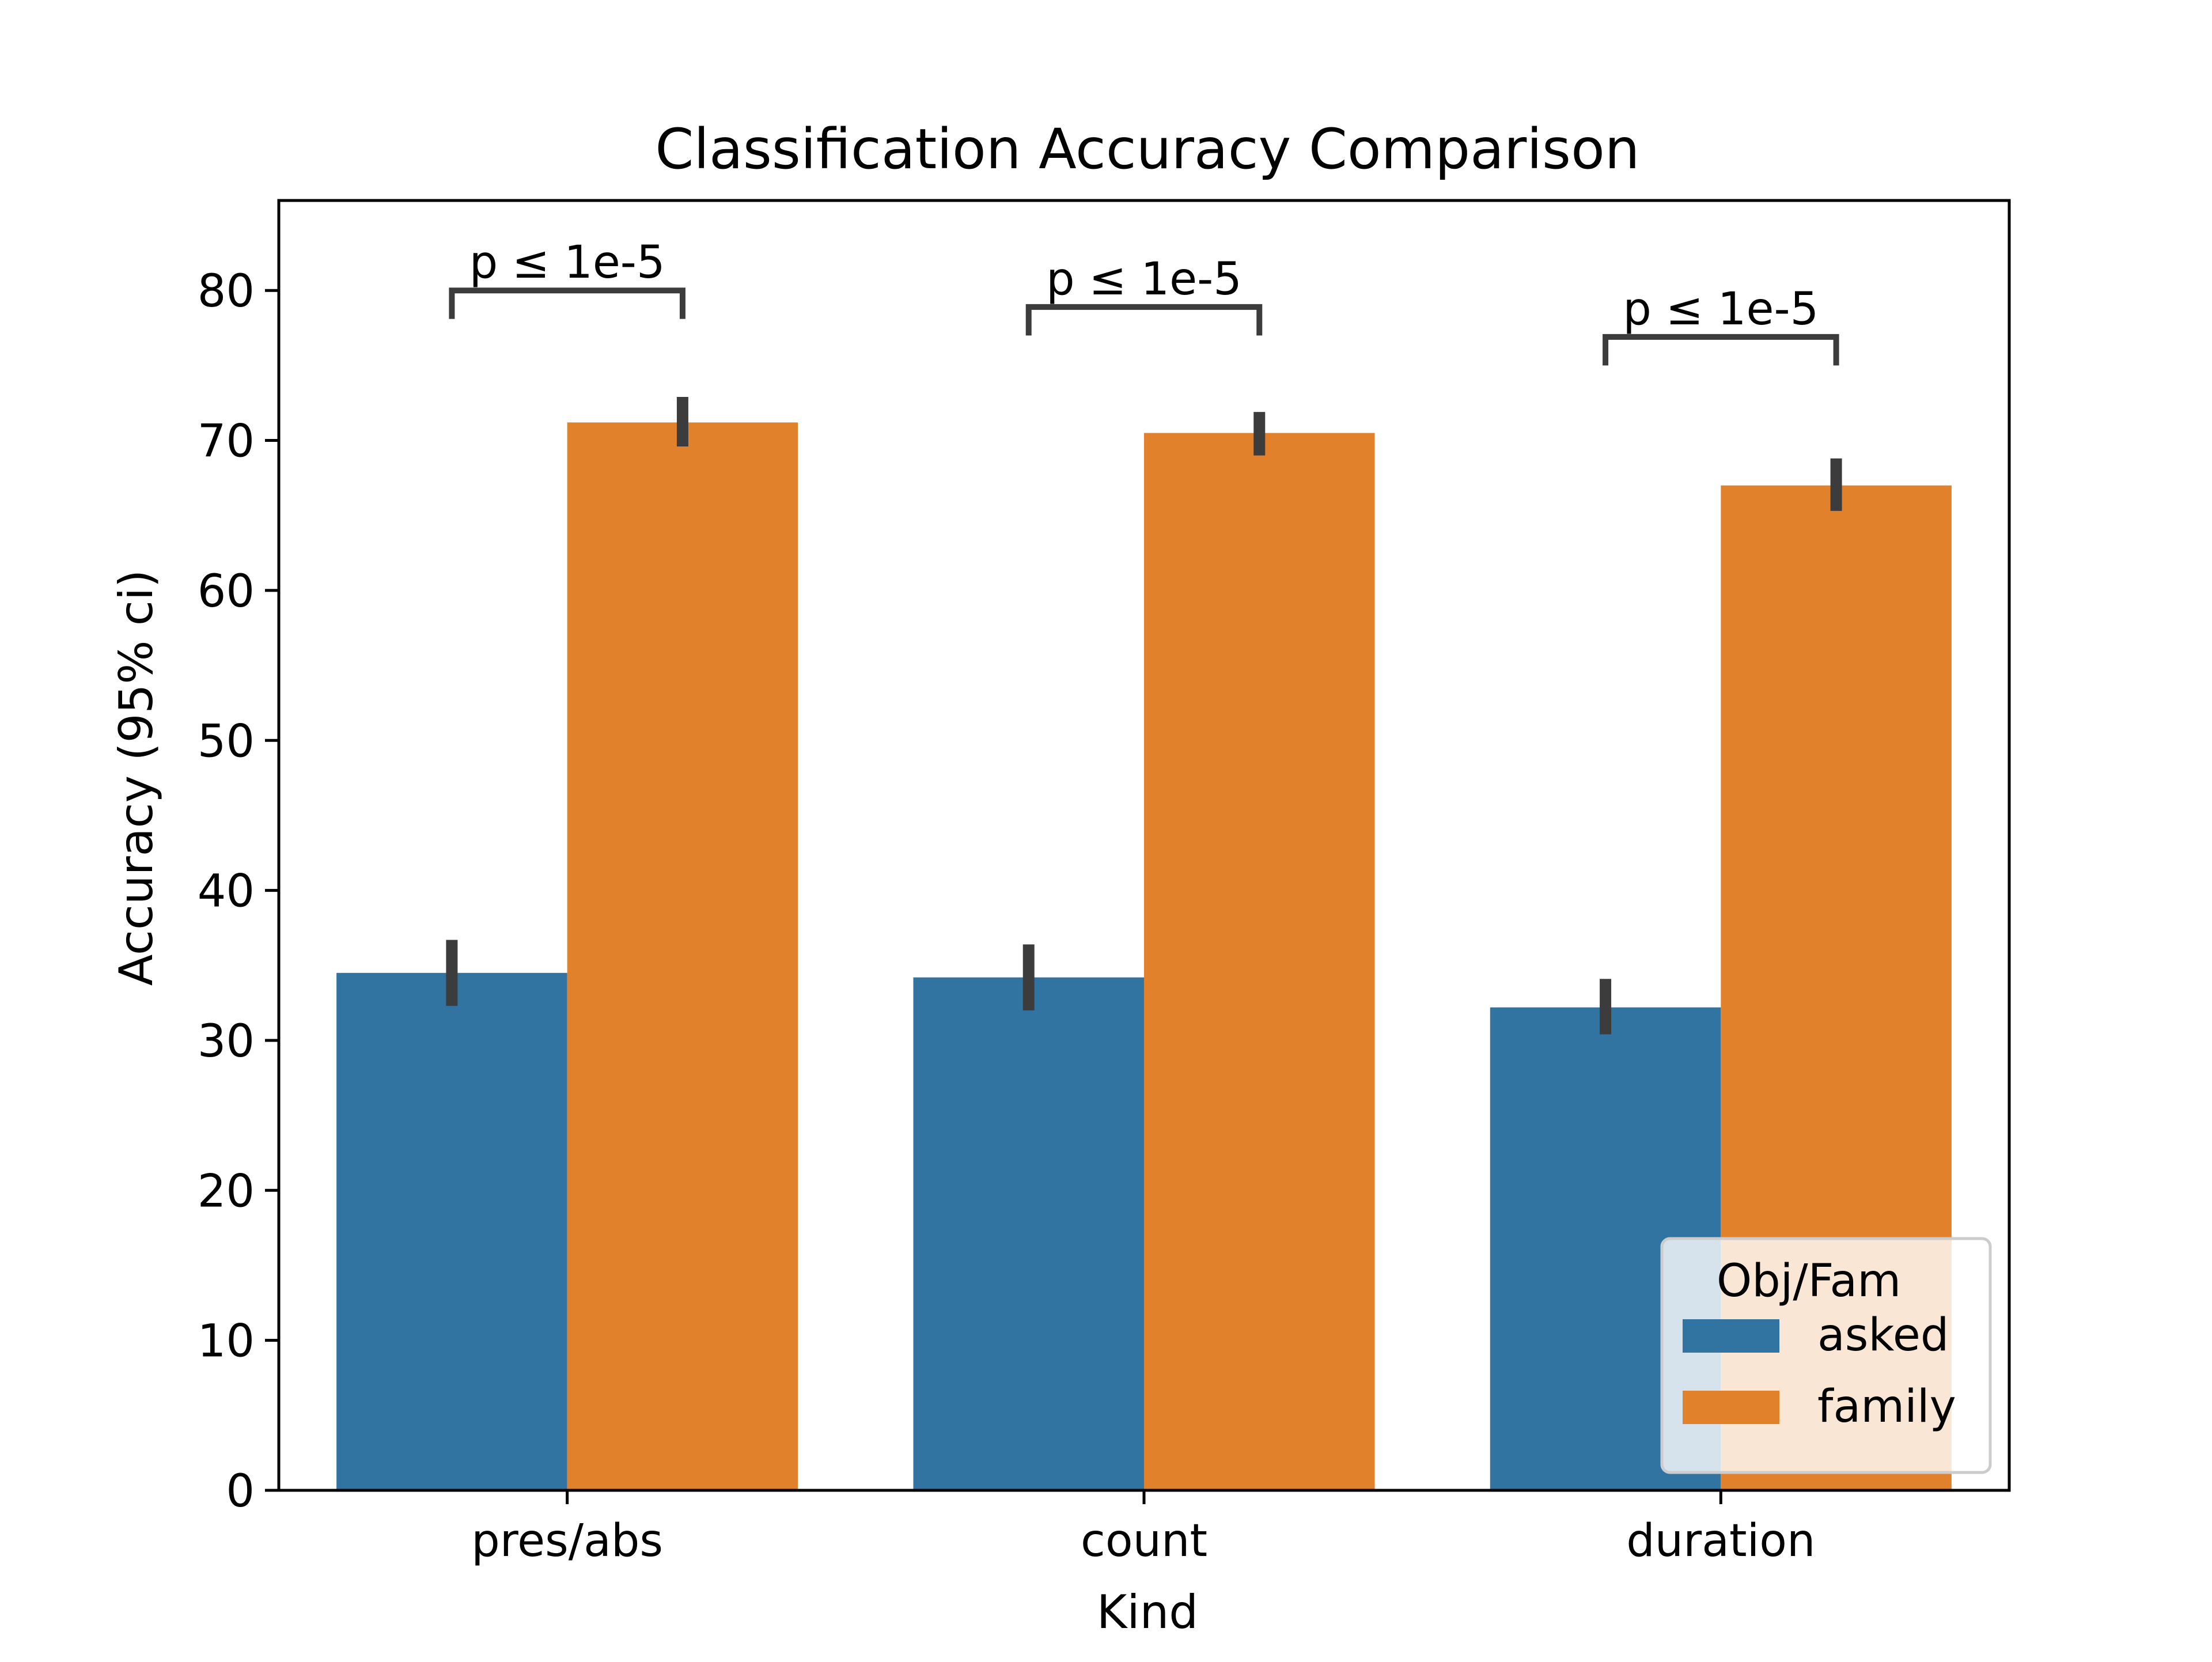 This screenshot has width=2212, height=1662. I want to click on y-tick-label: 50, so click(226, 741).